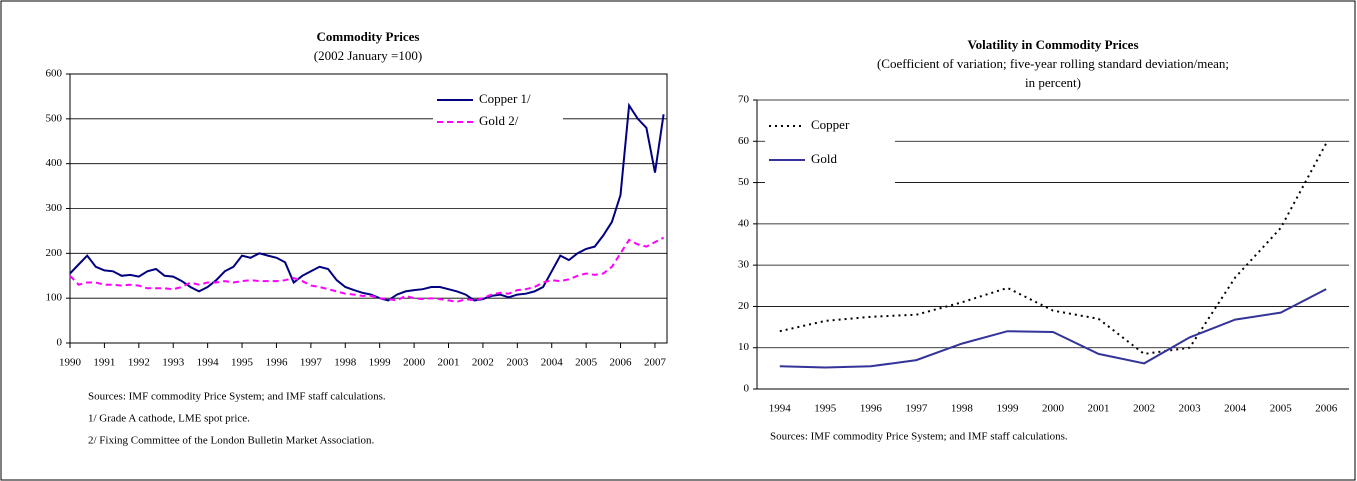 This screenshot has width=1357, height=481. What do you see at coordinates (744, 100) in the screenshot?
I see `y-tick-label: 70` at bounding box center [744, 100].